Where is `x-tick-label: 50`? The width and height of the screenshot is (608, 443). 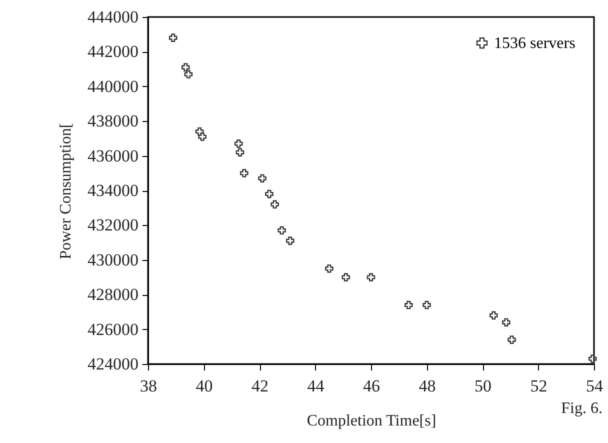
x-tick-label: 50 is located at coordinates (483, 386).